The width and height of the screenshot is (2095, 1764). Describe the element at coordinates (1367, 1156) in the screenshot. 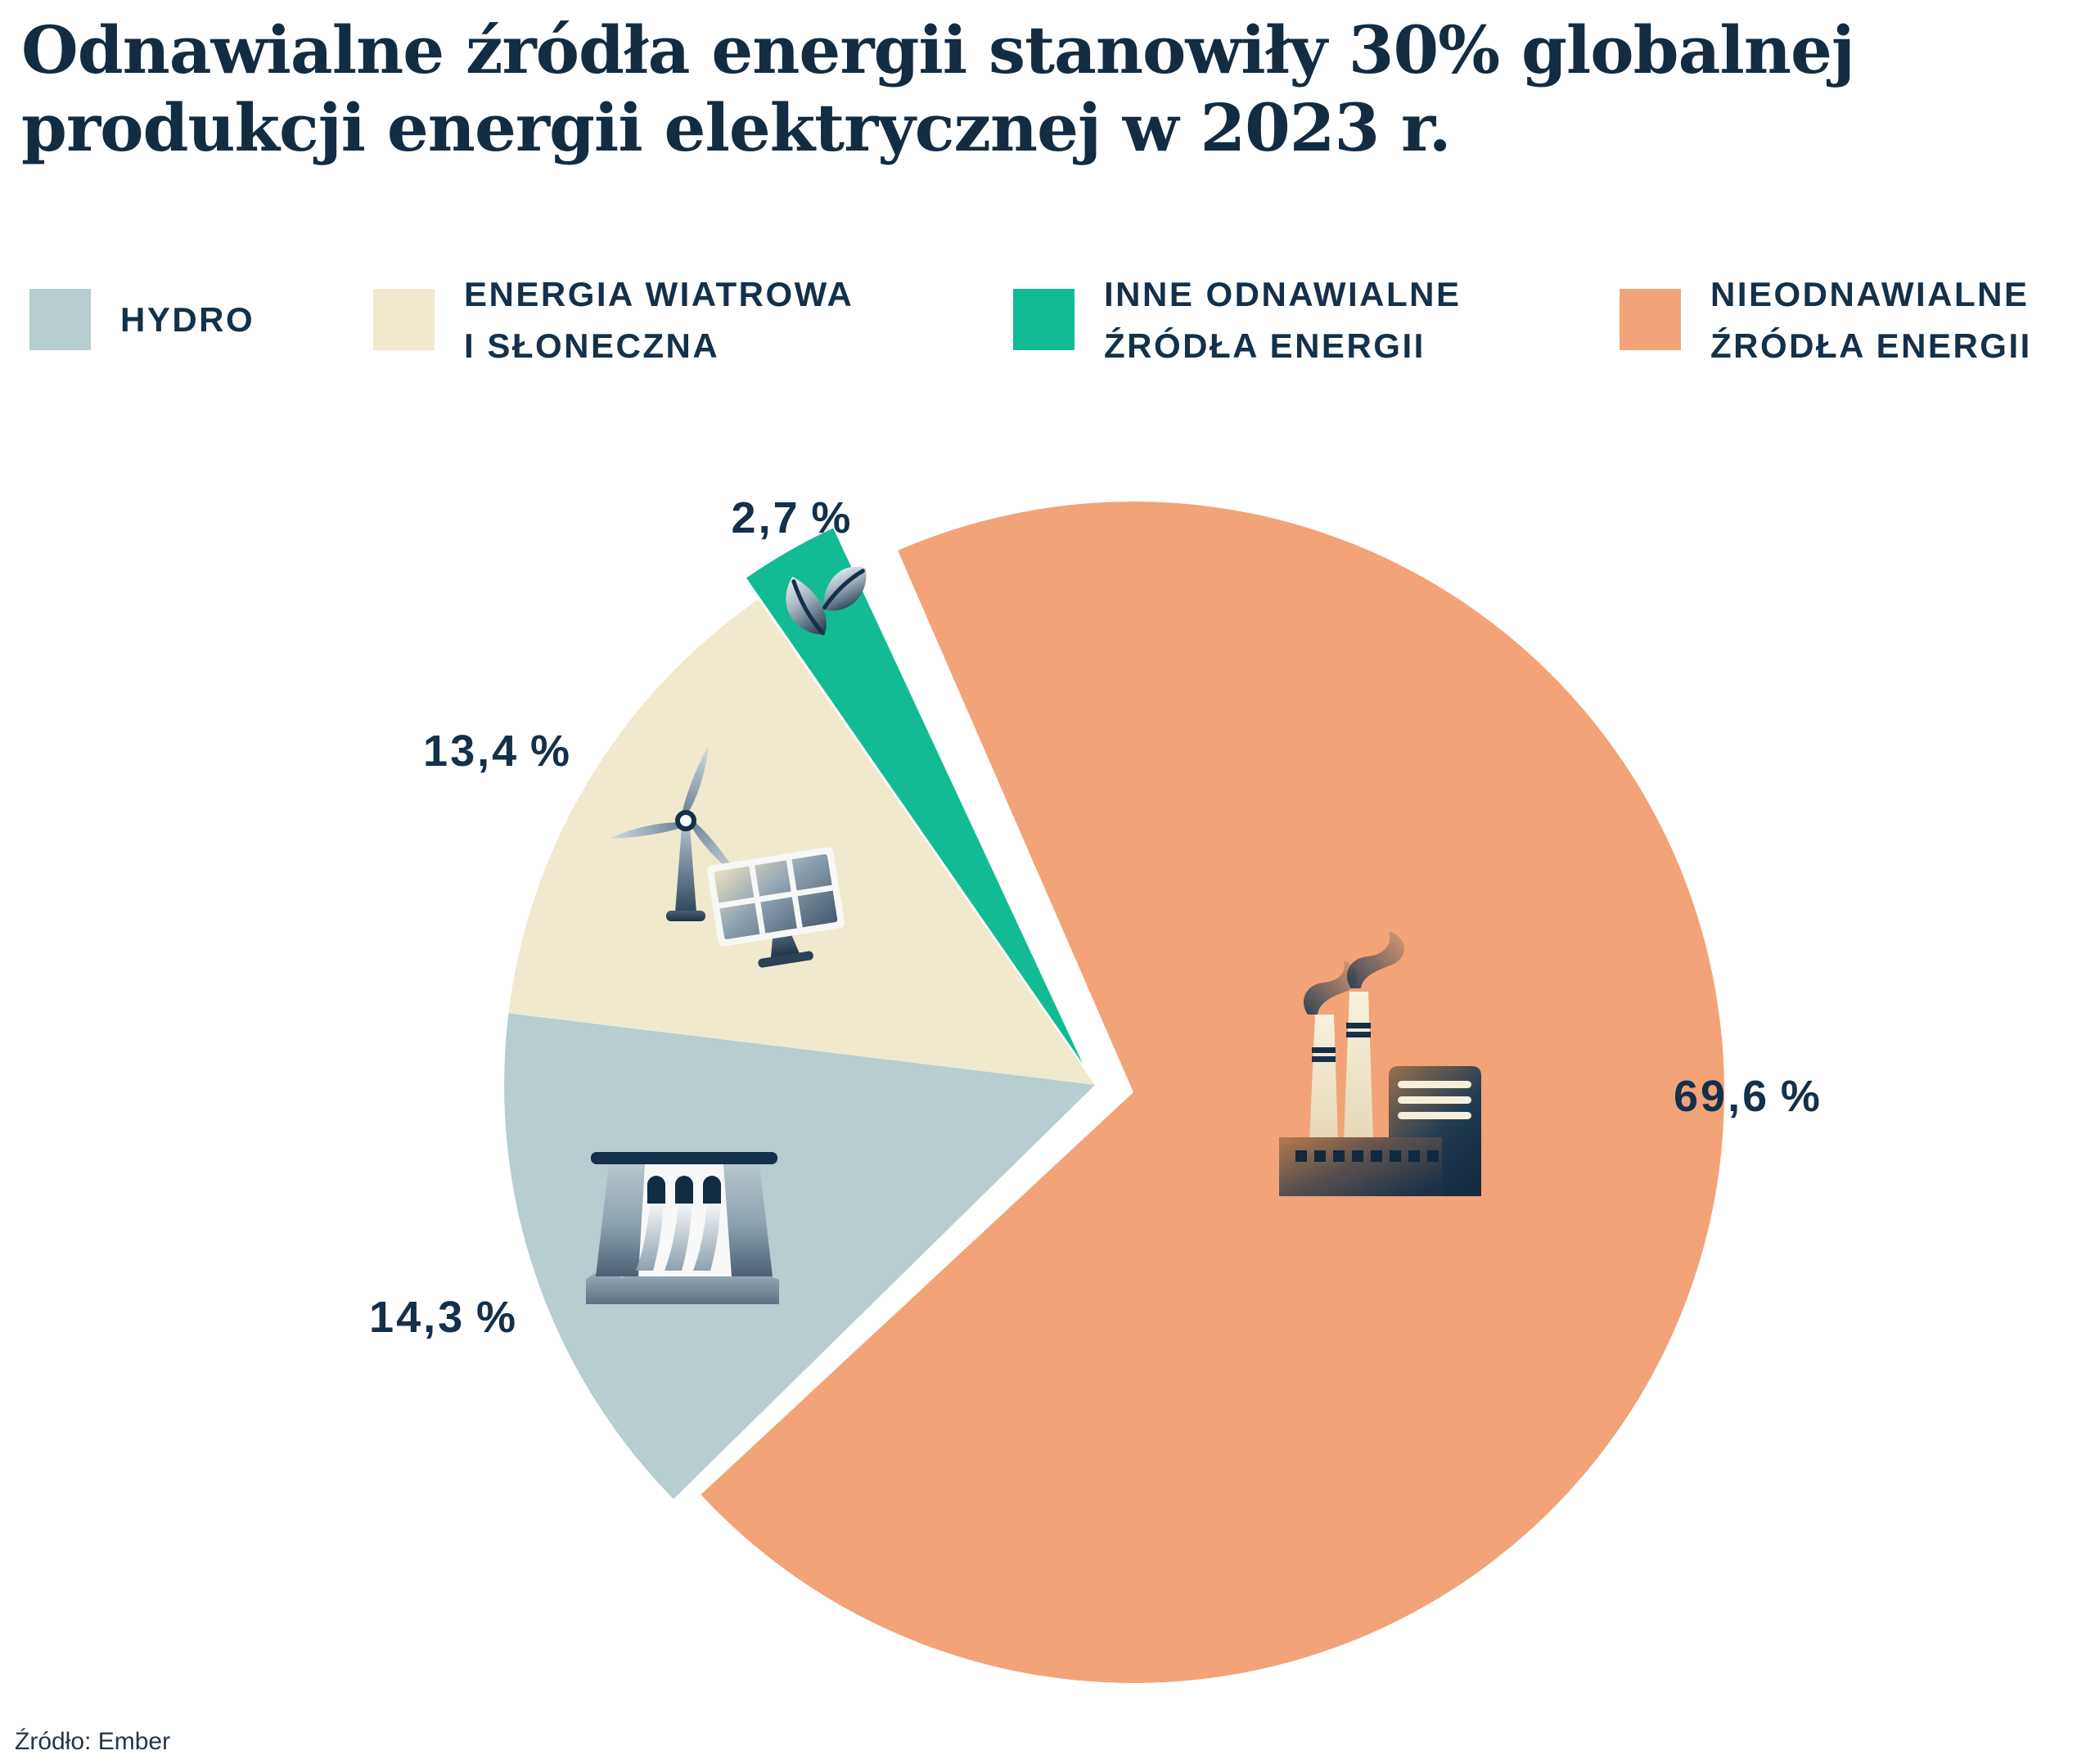

I see `factory-windows` at that location.